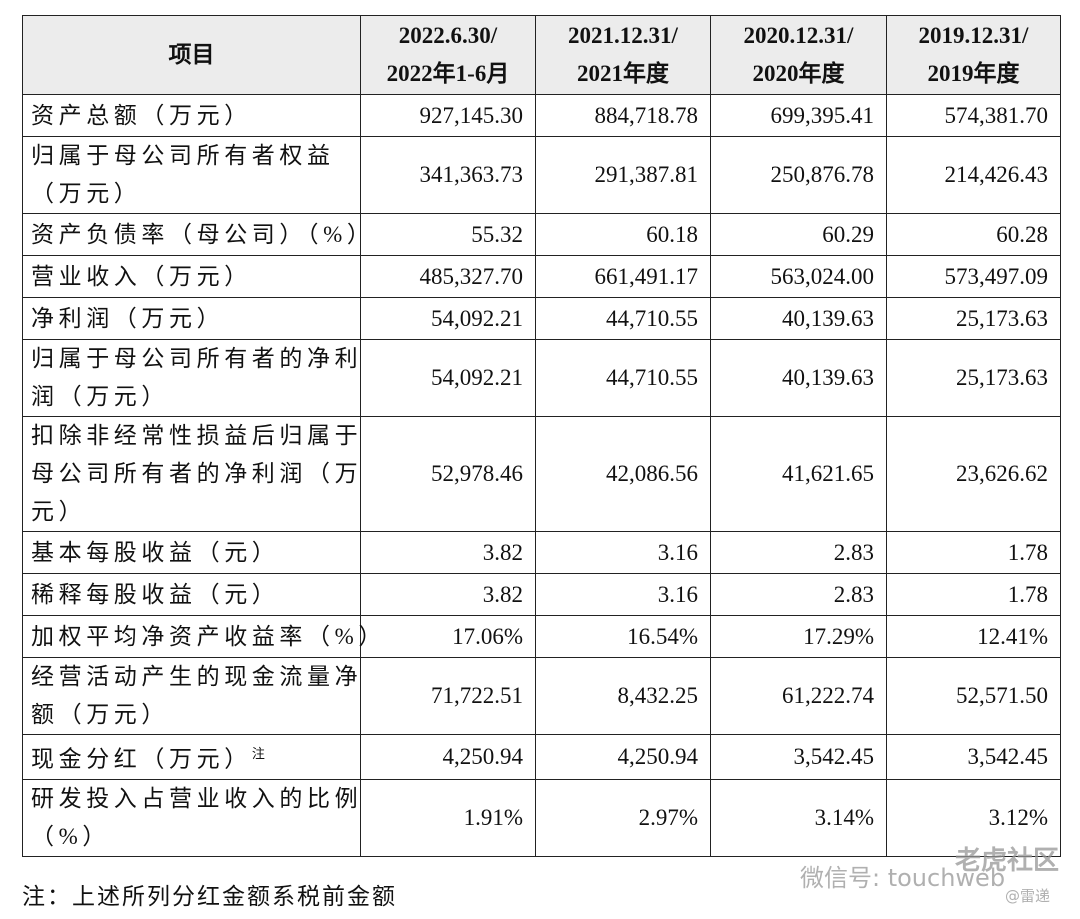 Image resolution: width=1080 pixels, height=919 pixels. What do you see at coordinates (973, 696) in the screenshot?
I see `value-cell: 52,571.50` at bounding box center [973, 696].